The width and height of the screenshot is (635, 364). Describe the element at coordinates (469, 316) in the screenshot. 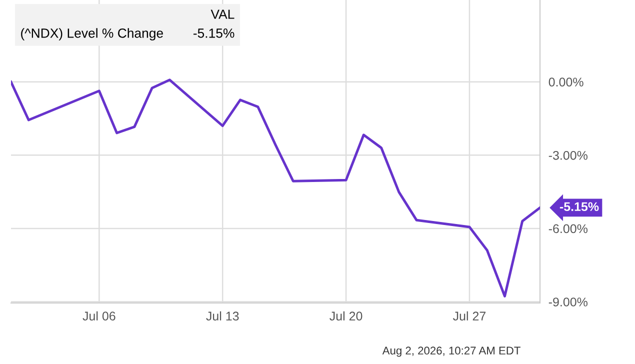

I see `x-tick-label: Jul 27` at that location.